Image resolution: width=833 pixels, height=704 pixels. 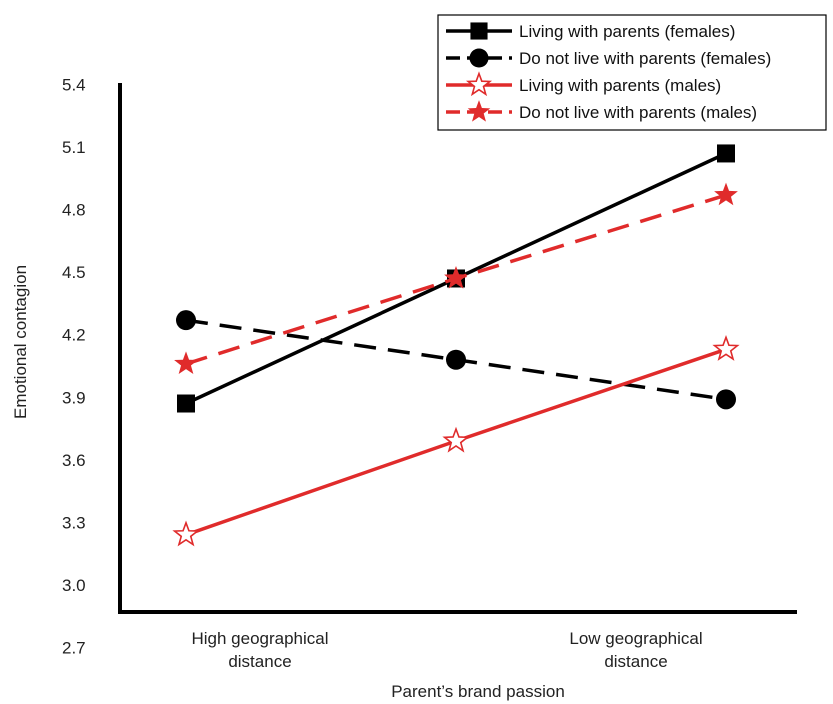 I want to click on legend-entry: Do not live with parents (males), so click(x=601, y=111).